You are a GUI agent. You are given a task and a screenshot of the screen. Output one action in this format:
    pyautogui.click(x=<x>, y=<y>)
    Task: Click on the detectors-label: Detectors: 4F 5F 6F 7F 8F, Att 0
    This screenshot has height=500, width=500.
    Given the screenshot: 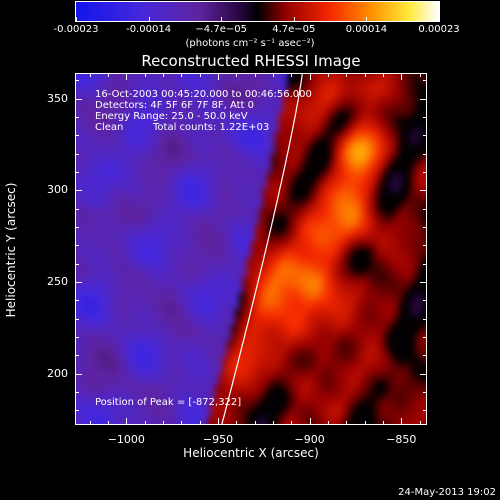 What is the action you would take?
    pyautogui.click(x=175, y=105)
    